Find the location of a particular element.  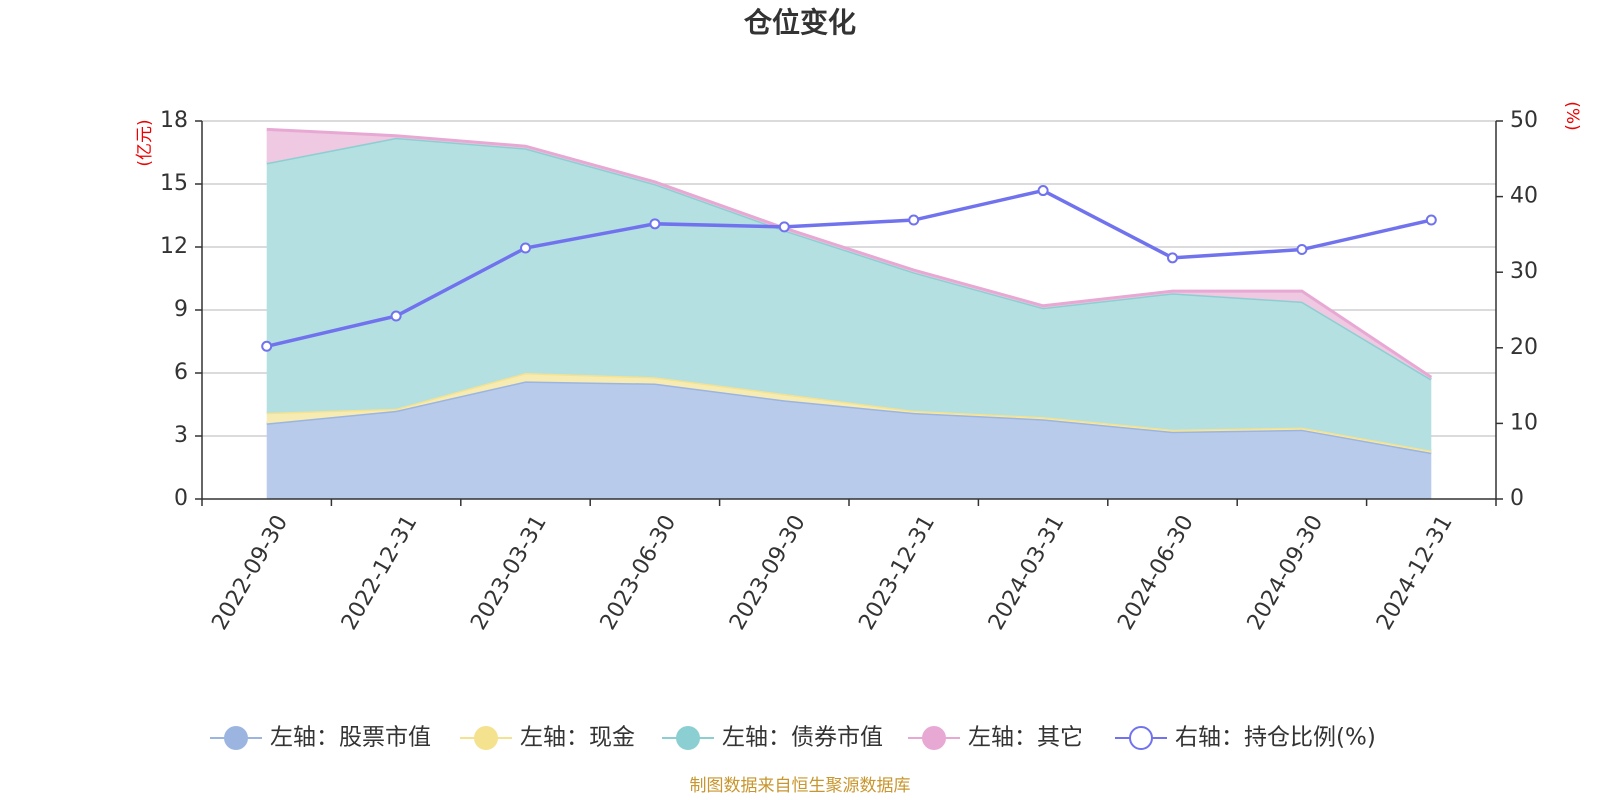

x-axis-tick-label: 2023-09-30 is located at coordinates (768, 572).